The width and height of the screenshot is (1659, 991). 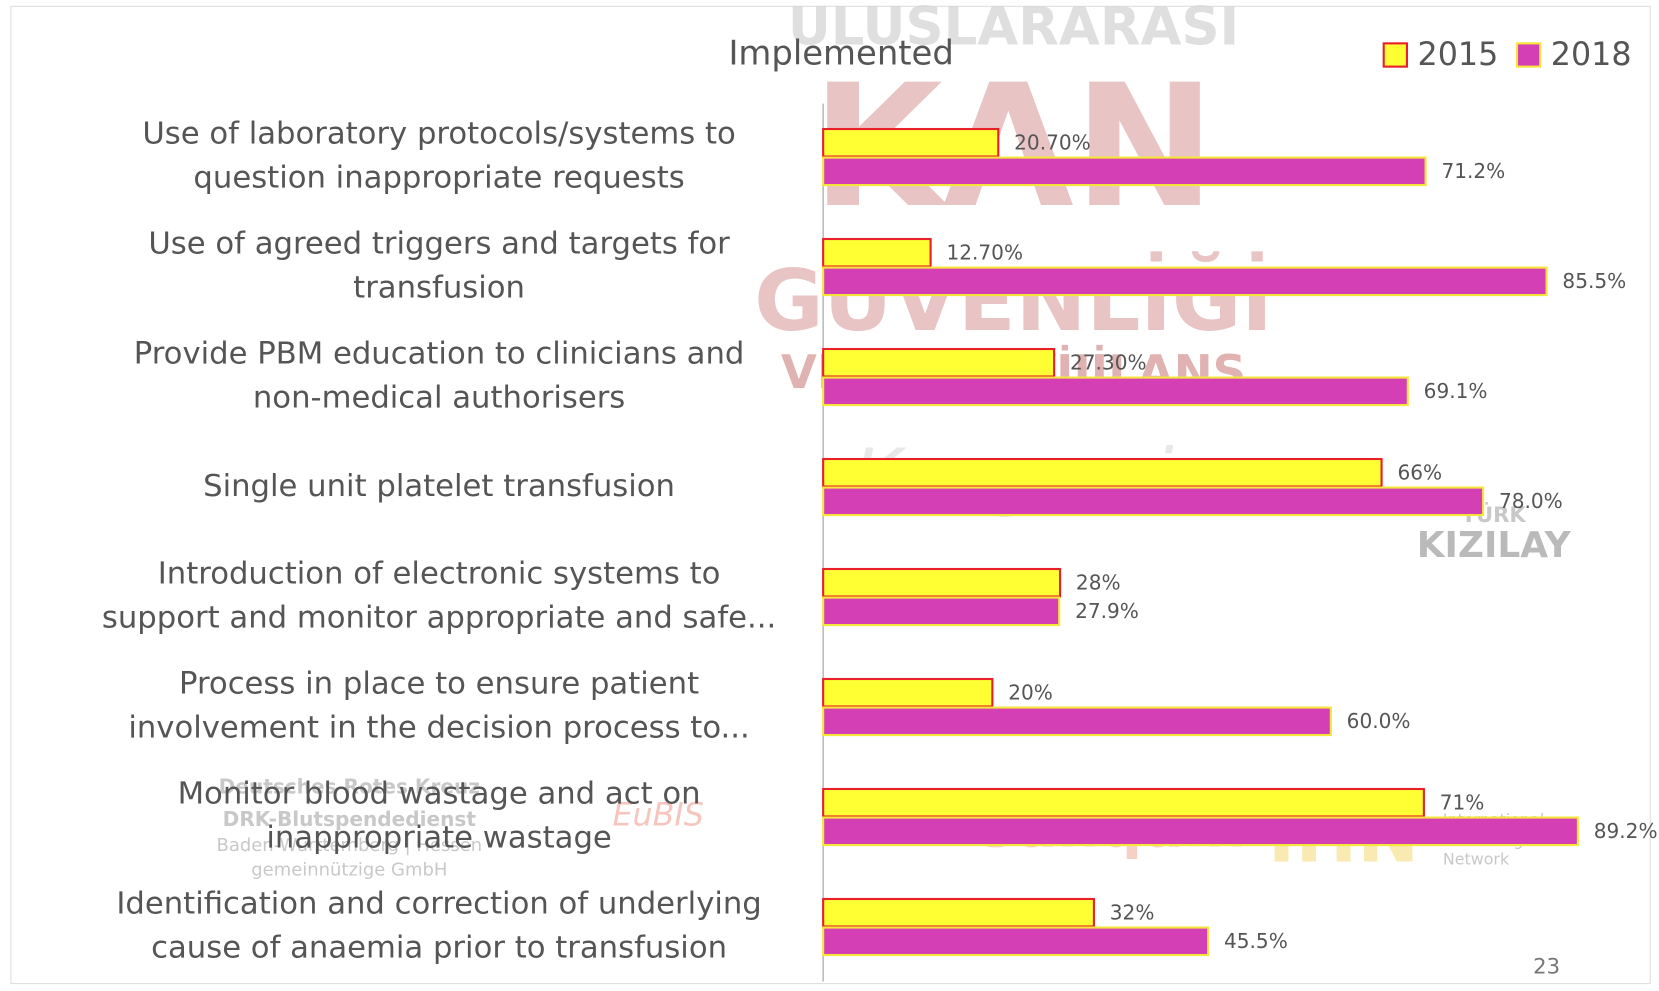 What do you see at coordinates (984, 252) in the screenshot?
I see `data-label: 12.70%` at bounding box center [984, 252].